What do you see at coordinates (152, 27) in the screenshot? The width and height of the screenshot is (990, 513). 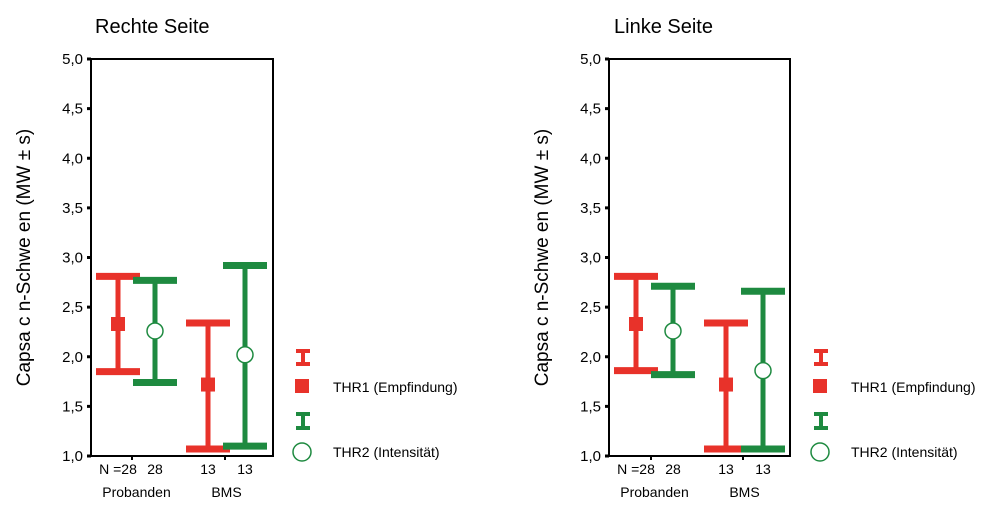 I see `chart-title: Rechte Seite` at bounding box center [152, 27].